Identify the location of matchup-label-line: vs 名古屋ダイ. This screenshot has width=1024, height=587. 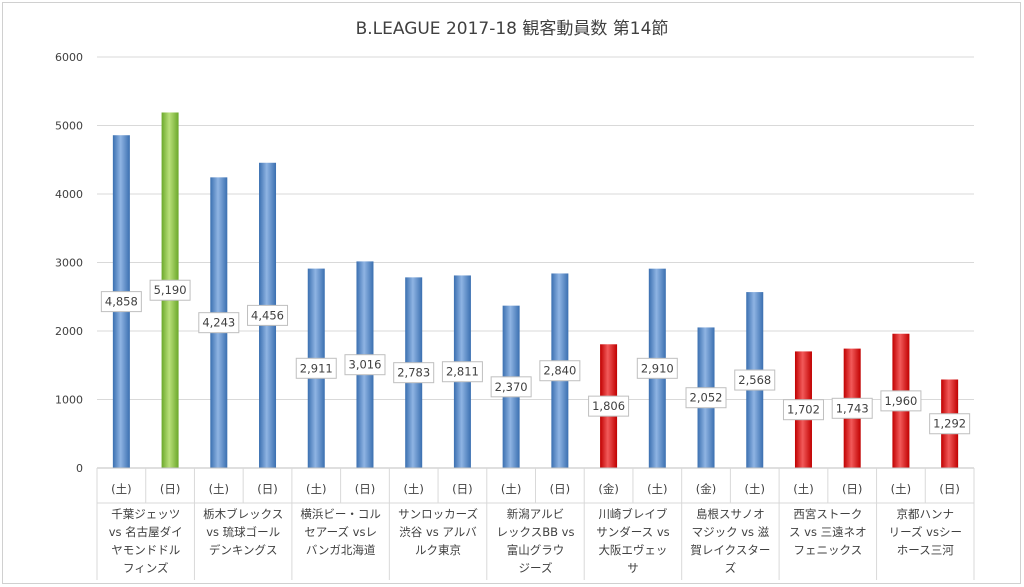
(146, 532).